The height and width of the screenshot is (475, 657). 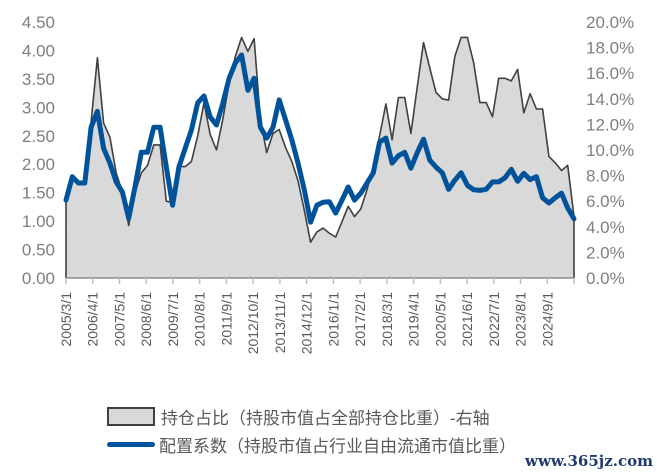 What do you see at coordinates (605, 252) in the screenshot?
I see `y-right-tick-label: 2.0%` at bounding box center [605, 252].